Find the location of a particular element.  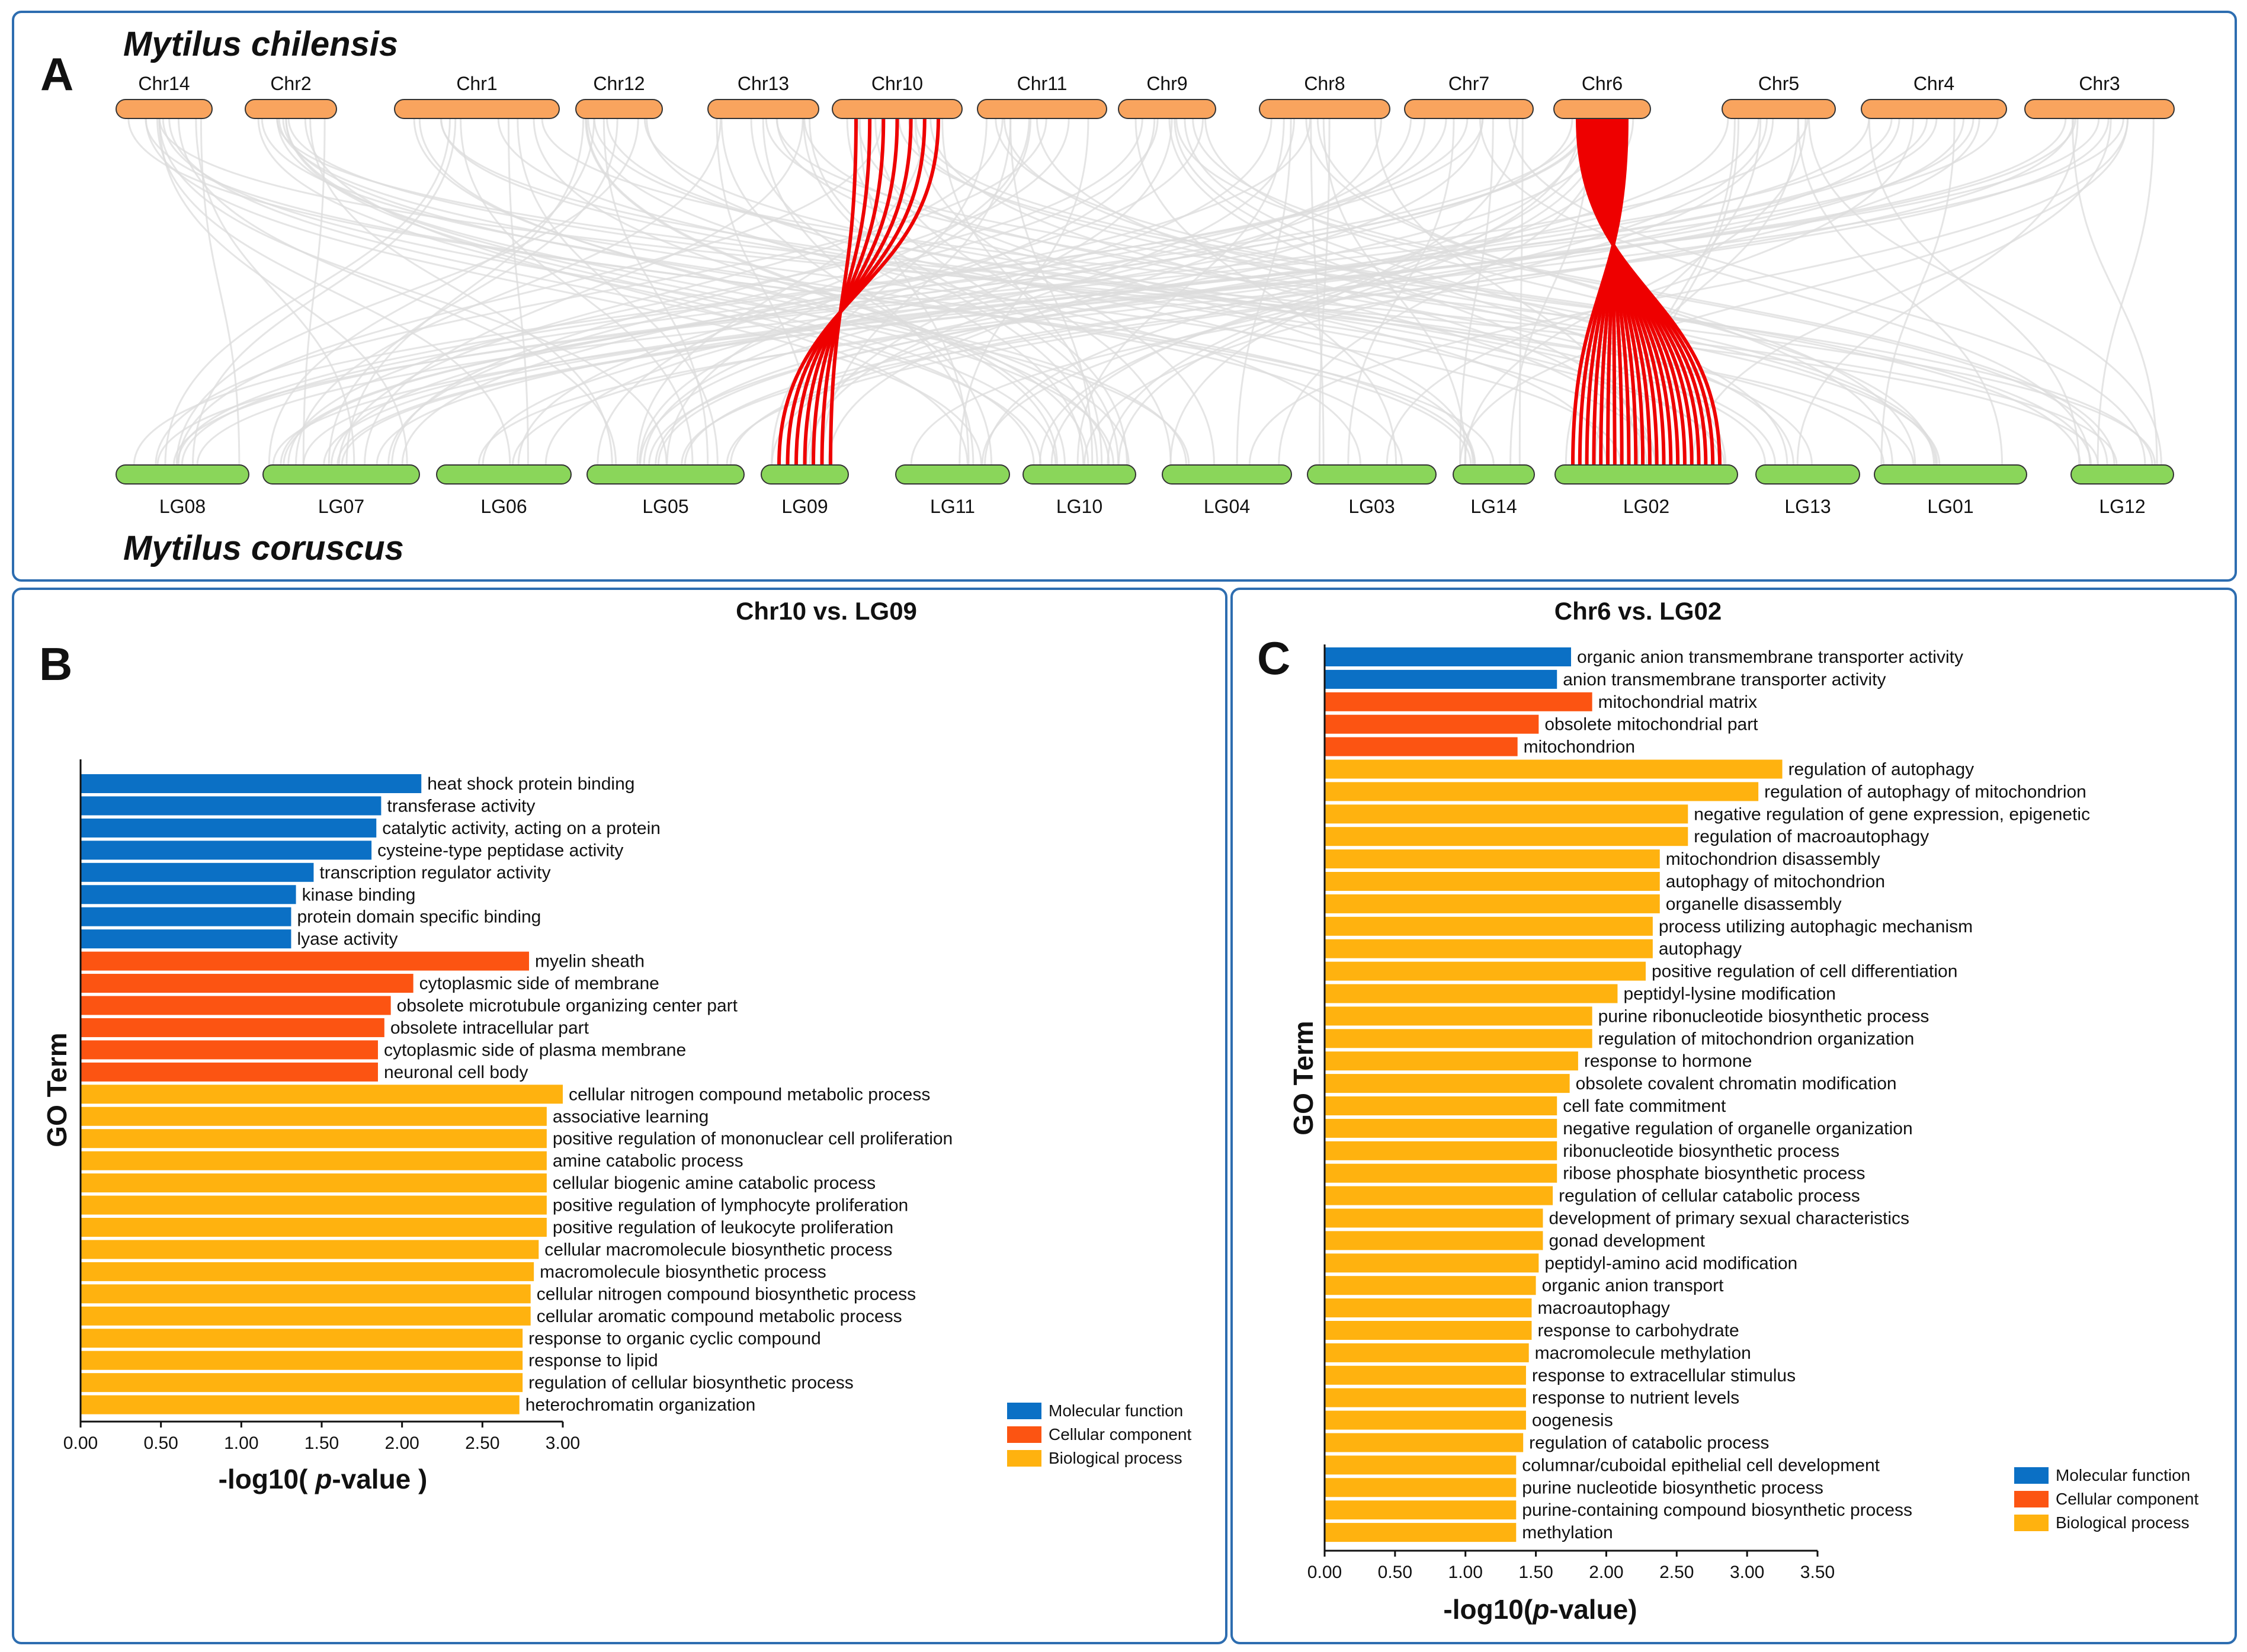

chromosome-chr10 is located at coordinates (897, 109).